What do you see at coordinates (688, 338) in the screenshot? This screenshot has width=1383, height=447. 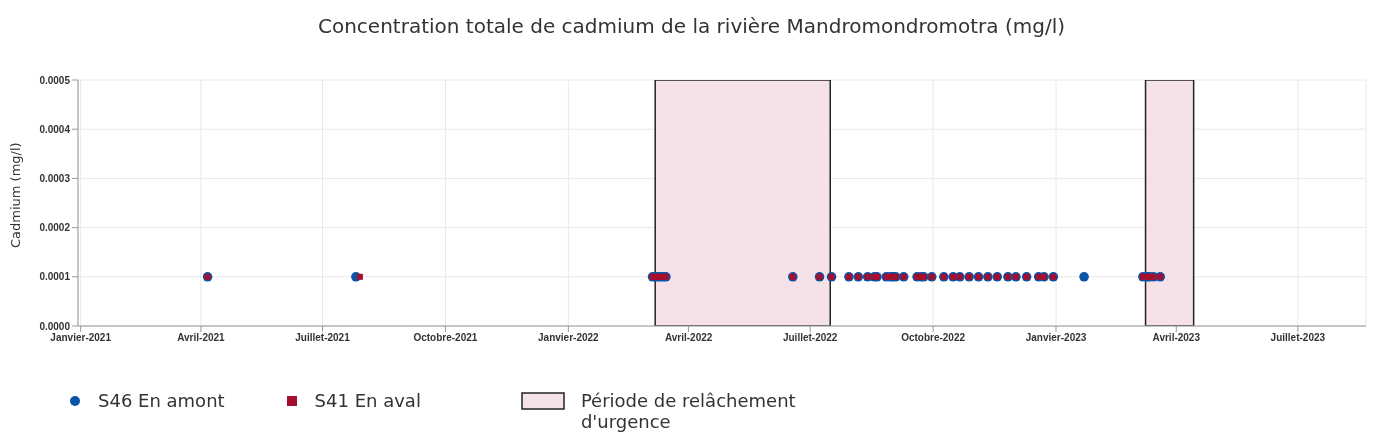 I see `x-tick-label: Avril-2022` at bounding box center [688, 338].